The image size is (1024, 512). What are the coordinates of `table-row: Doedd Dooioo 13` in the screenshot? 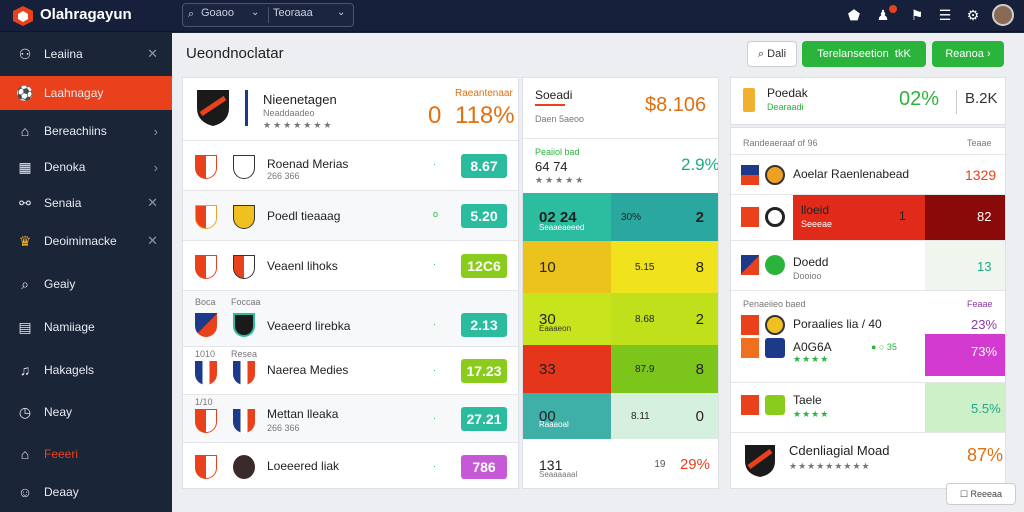 It's located at (868, 265).